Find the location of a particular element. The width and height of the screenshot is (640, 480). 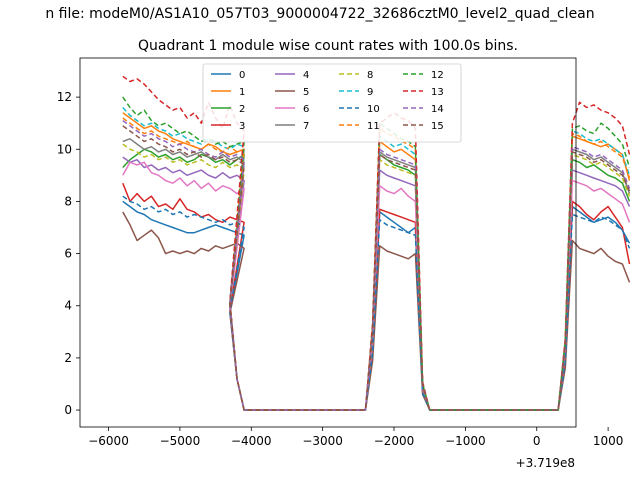

legend-label-5: 5 is located at coordinates (306, 92).